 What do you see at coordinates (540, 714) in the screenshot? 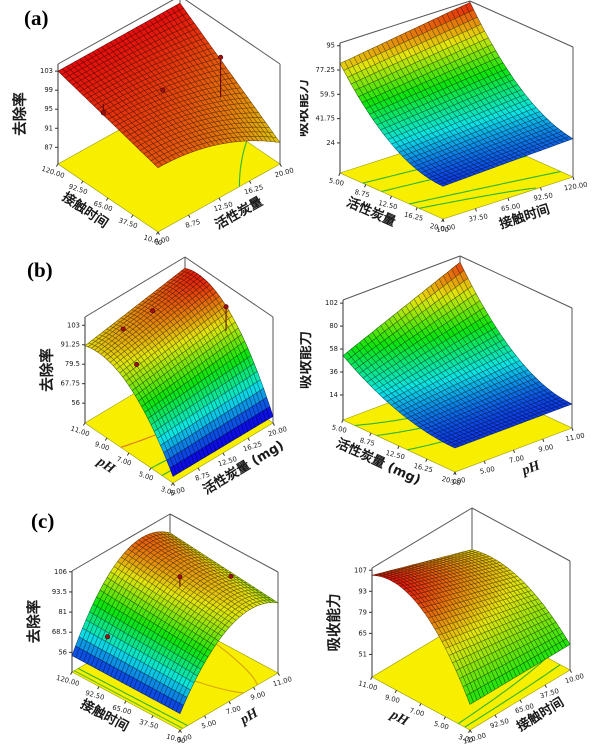
I see `axis-title: 接触时间` at bounding box center [540, 714].